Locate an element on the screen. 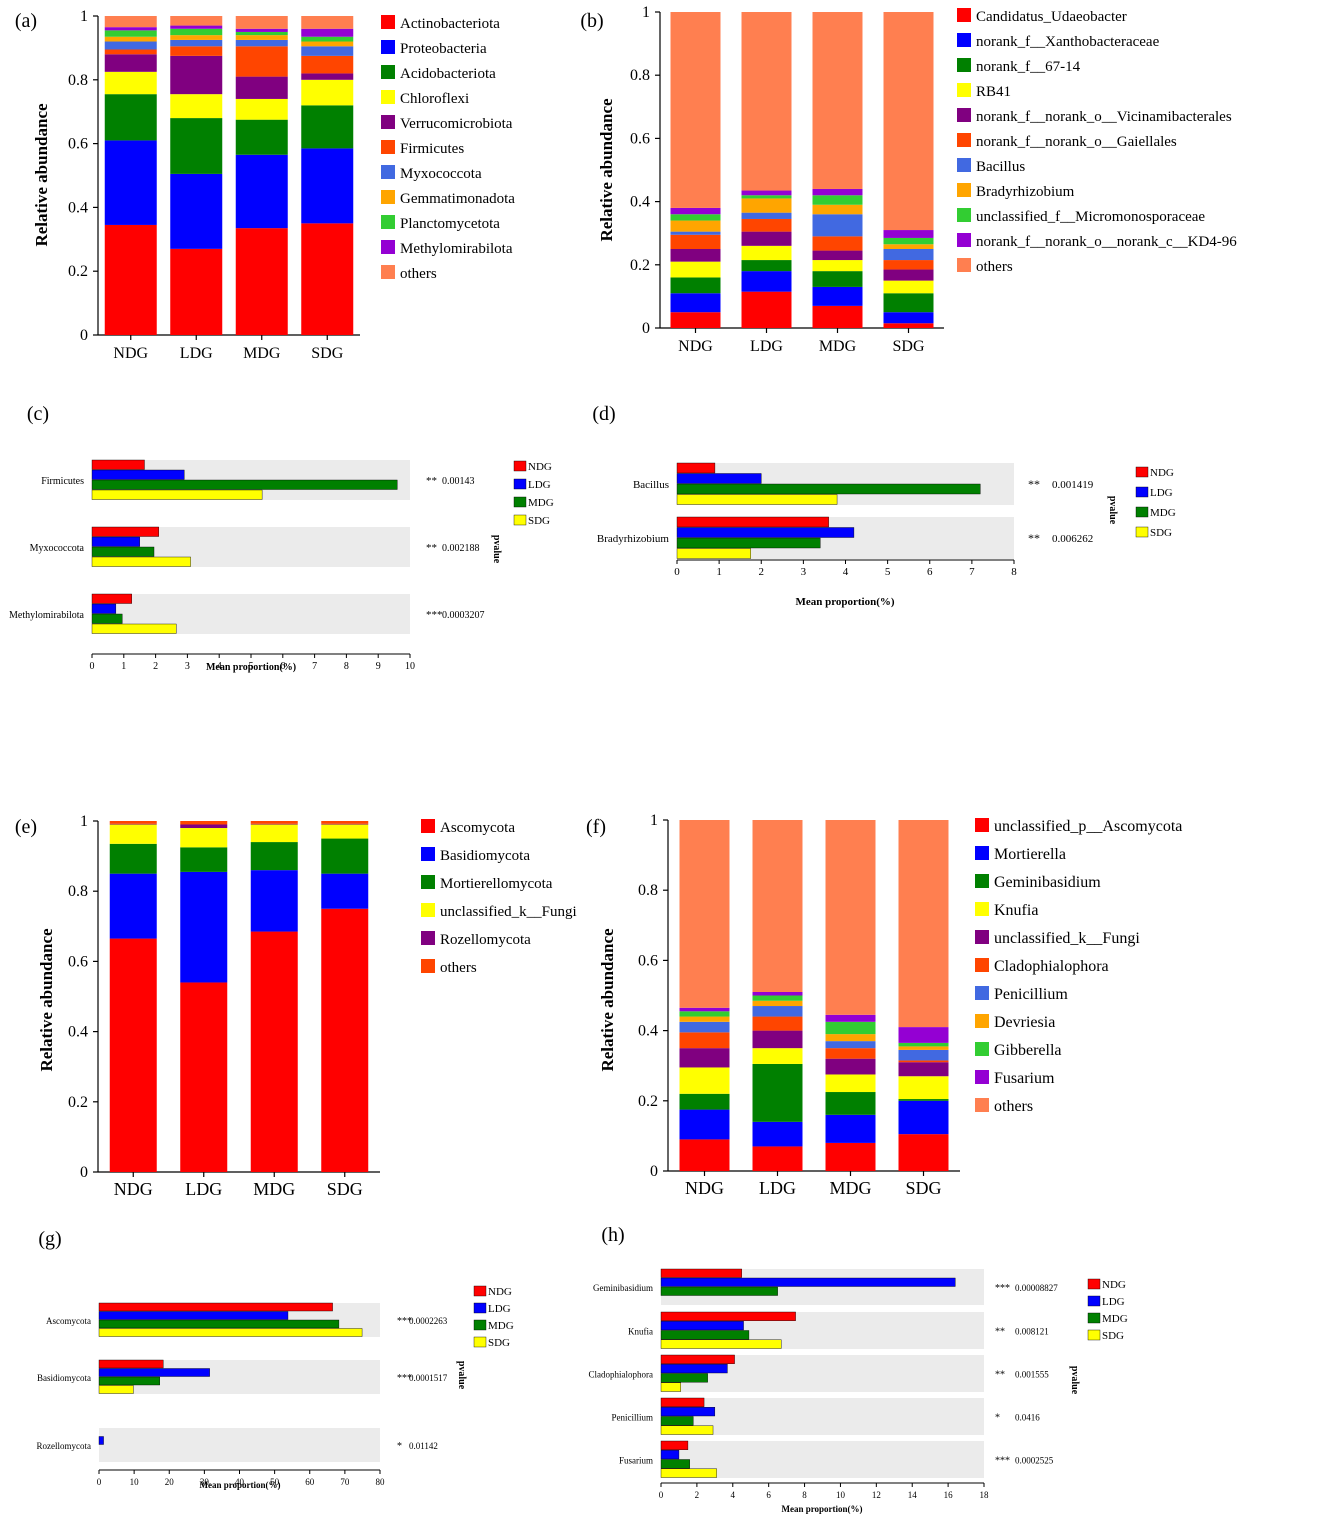 The image size is (1325, 1522). x-tick-label: 60 is located at coordinates (310, 1482).